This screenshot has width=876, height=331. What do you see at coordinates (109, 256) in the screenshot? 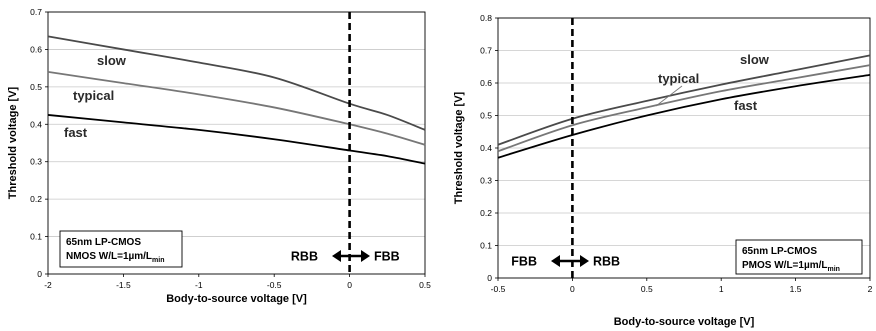
I see `info-box-line2-main: NMOS W/L=1µm/L` at bounding box center [109, 256].